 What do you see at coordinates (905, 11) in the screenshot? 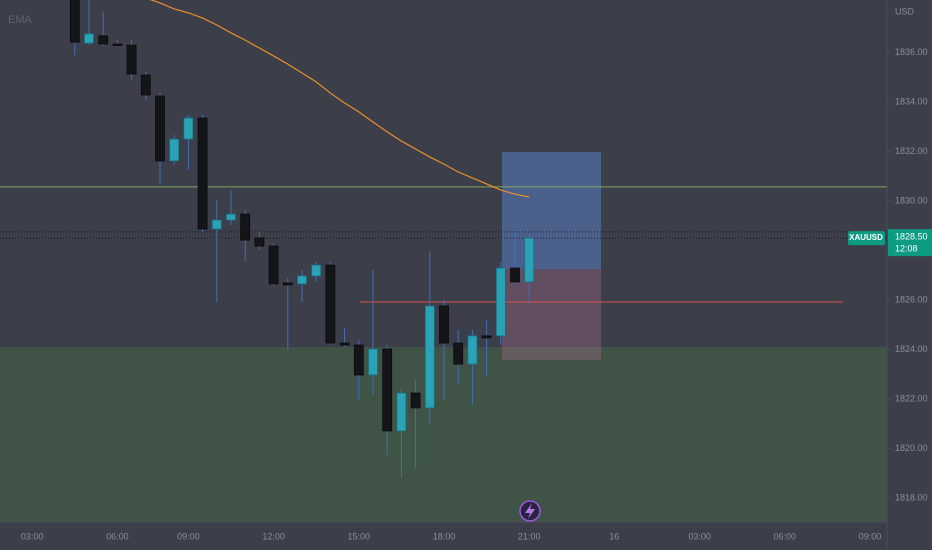
I see `currency-label: USD` at bounding box center [905, 11].